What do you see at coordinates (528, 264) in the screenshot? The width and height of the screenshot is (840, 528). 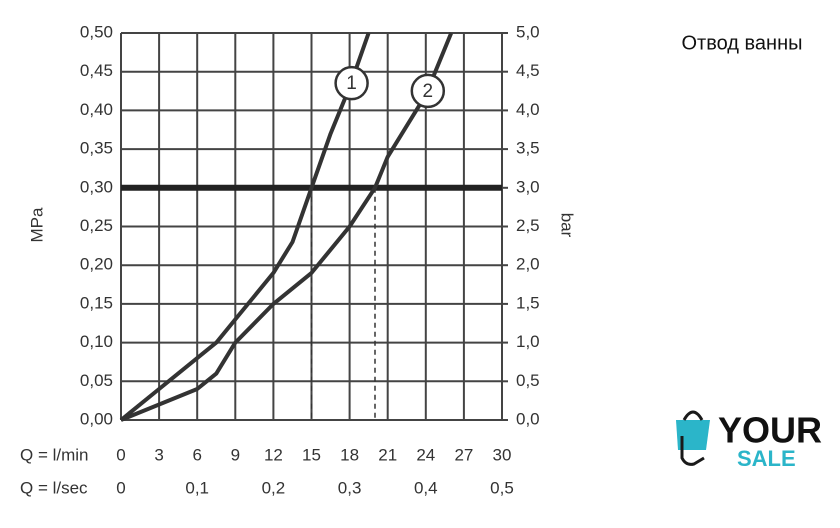 I see `y2-tick-label: 2,0` at bounding box center [528, 264].